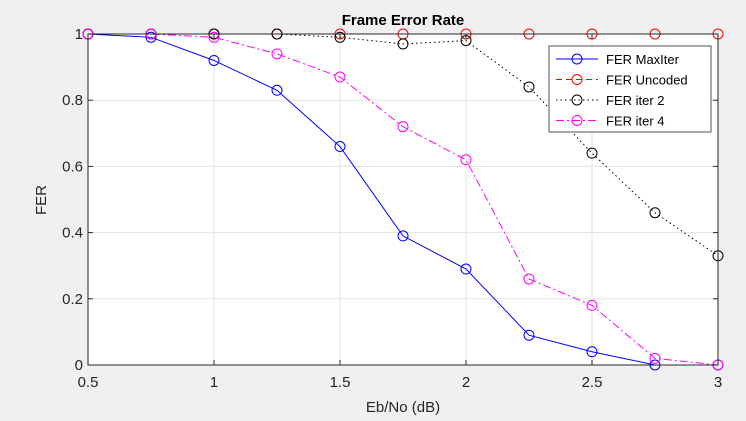 The width and height of the screenshot is (746, 421). What do you see at coordinates (79, 365) in the screenshot?
I see `y-tick-label: 0` at bounding box center [79, 365].